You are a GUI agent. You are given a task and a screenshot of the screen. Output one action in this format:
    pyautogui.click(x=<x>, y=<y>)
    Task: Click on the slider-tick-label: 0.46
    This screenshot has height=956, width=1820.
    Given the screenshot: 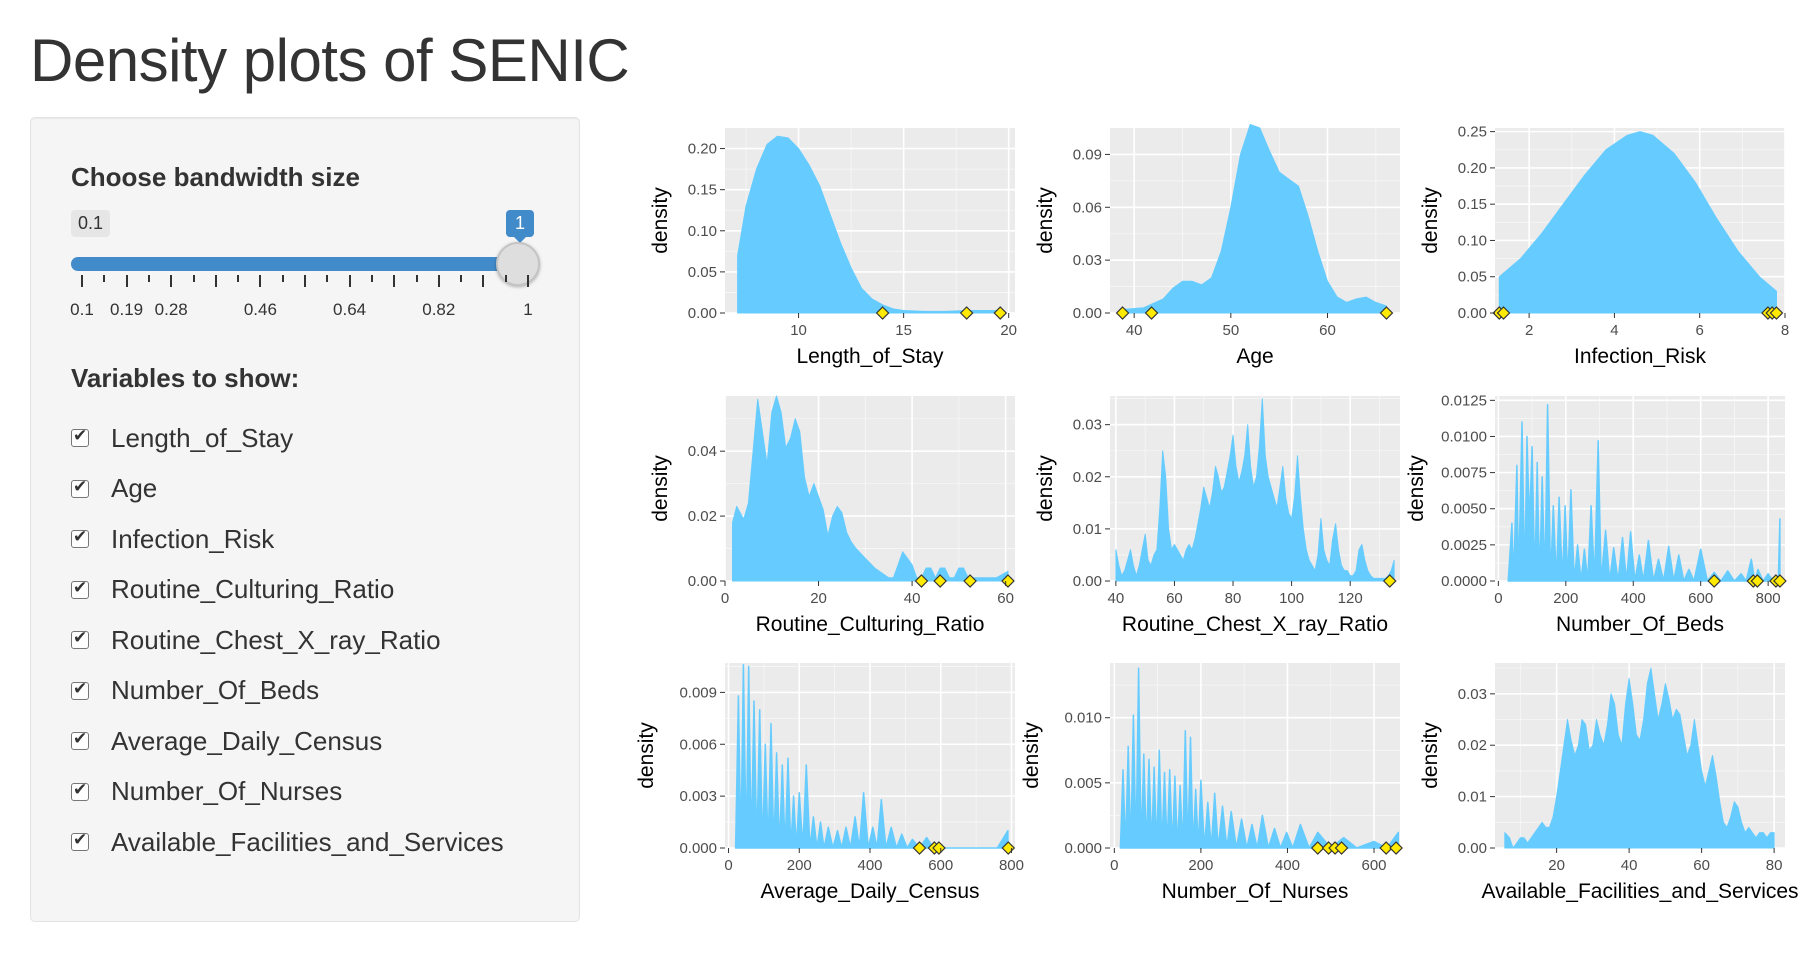 What is the action you would take?
    pyautogui.click(x=260, y=309)
    